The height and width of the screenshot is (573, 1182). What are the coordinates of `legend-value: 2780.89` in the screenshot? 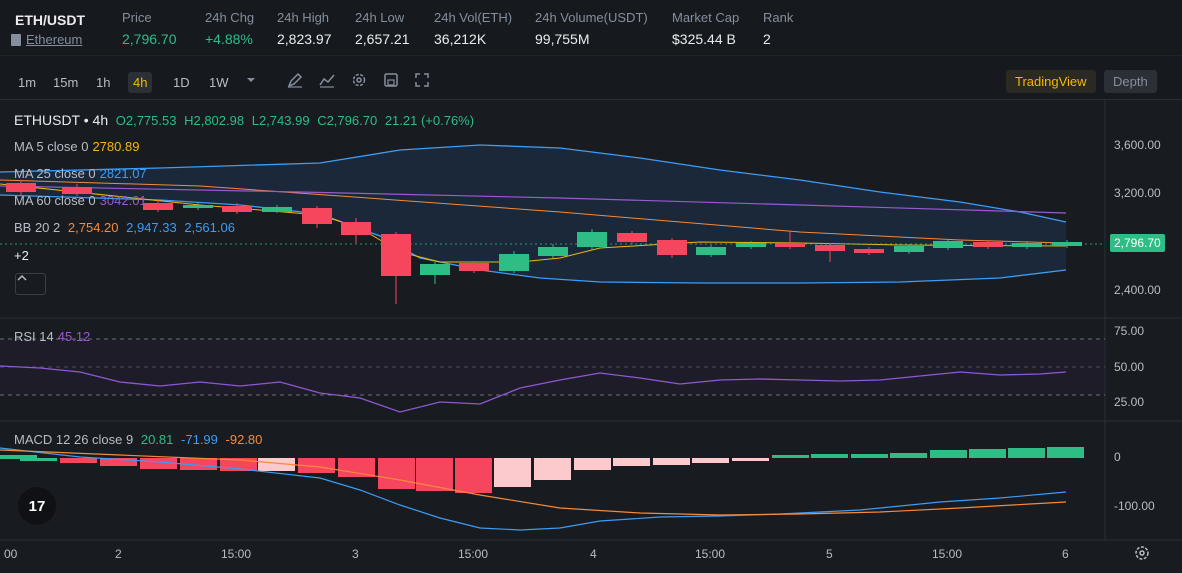 It's located at (116, 146).